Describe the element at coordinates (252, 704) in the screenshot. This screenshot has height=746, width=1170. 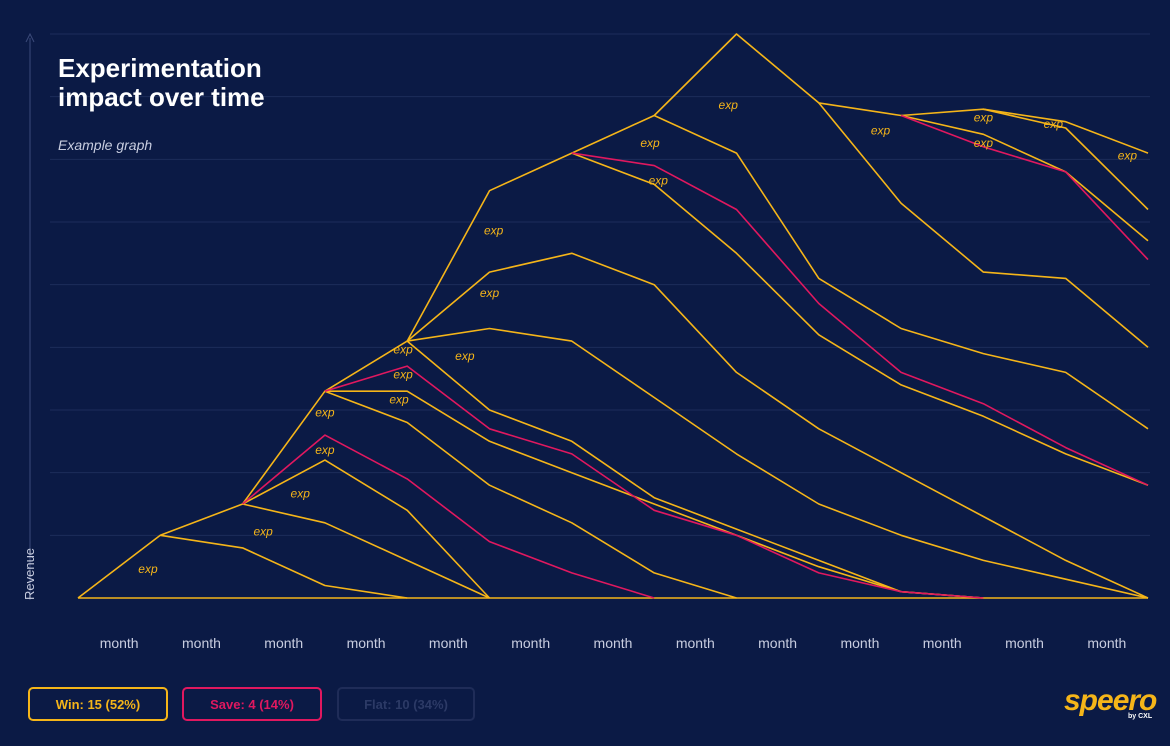
I see `legend-save: Save: 4 (14%)` at that location.